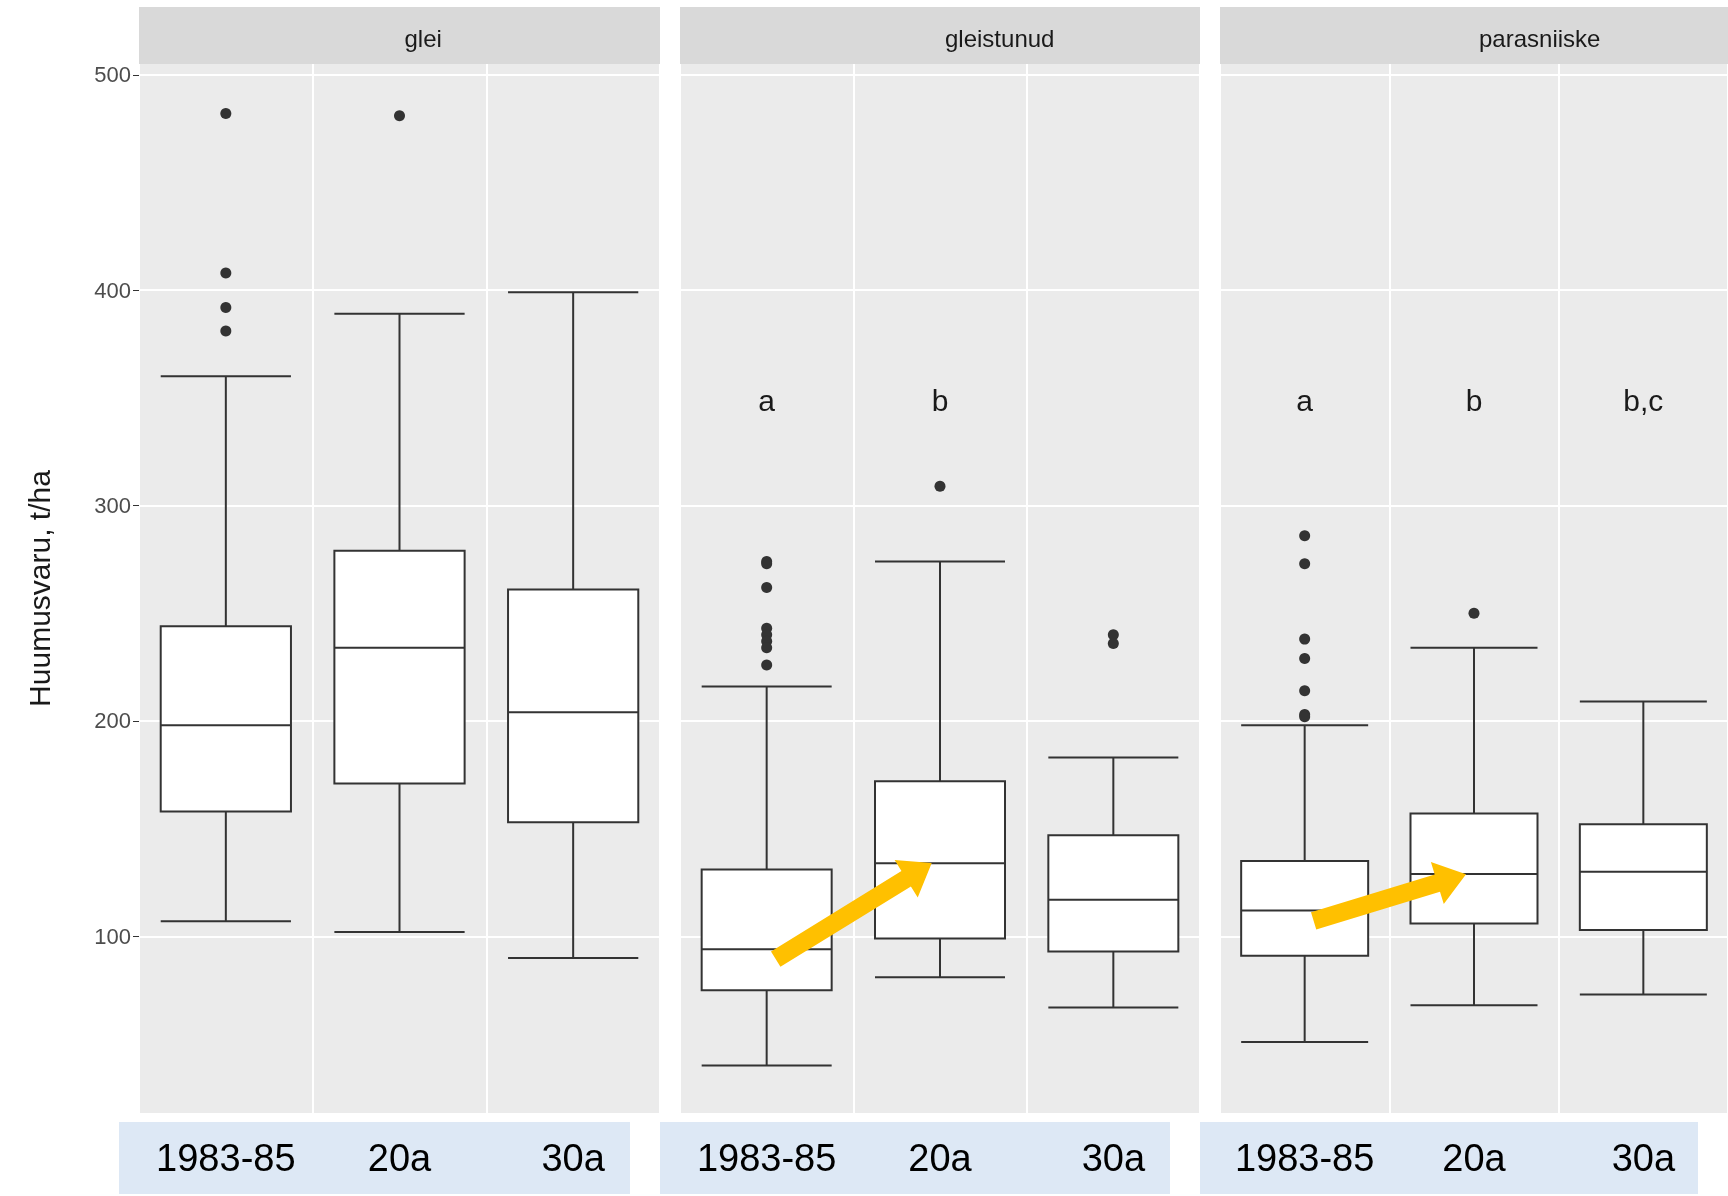  What do you see at coordinates (112, 75) in the screenshot?
I see `y-tick-label: 500` at bounding box center [112, 75].